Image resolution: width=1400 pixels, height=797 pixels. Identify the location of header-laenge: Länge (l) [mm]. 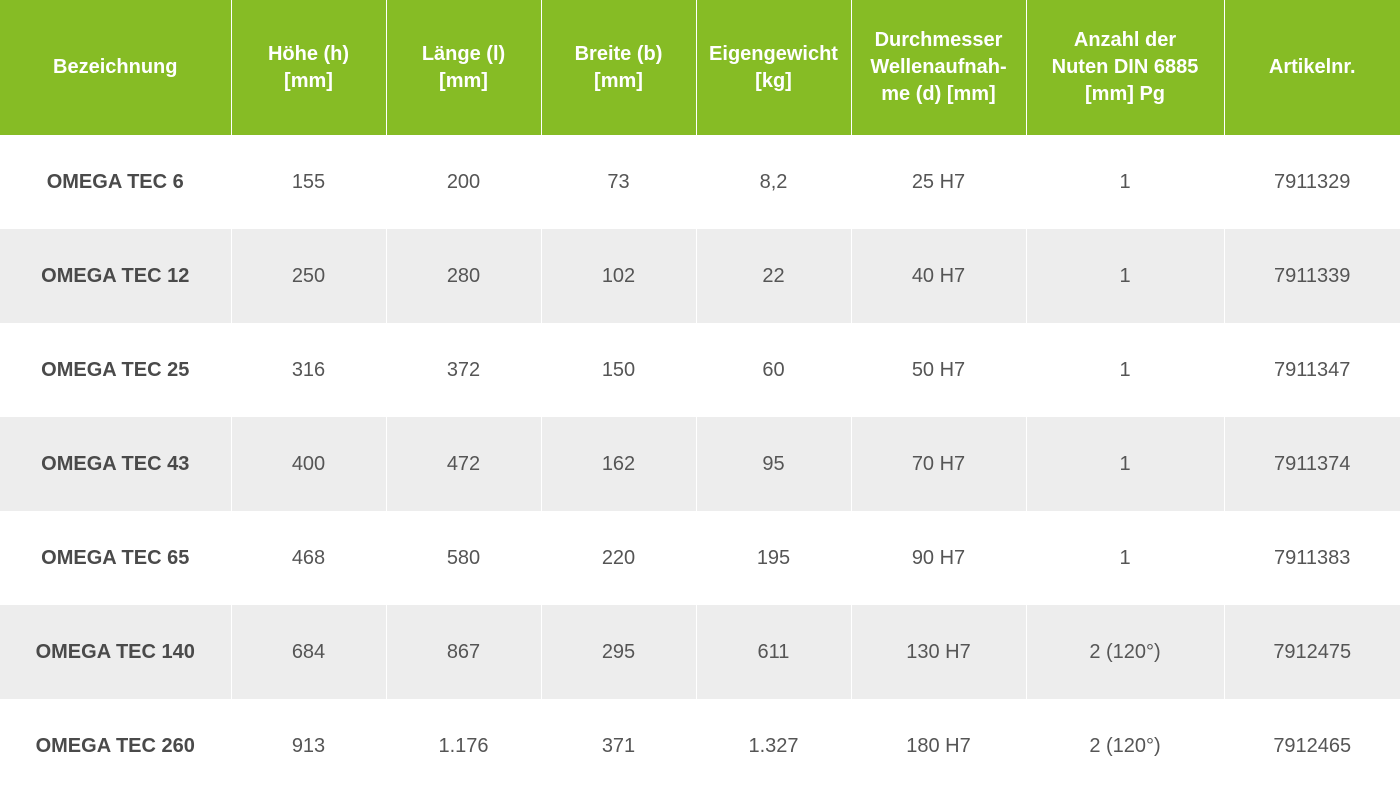
(464, 67).